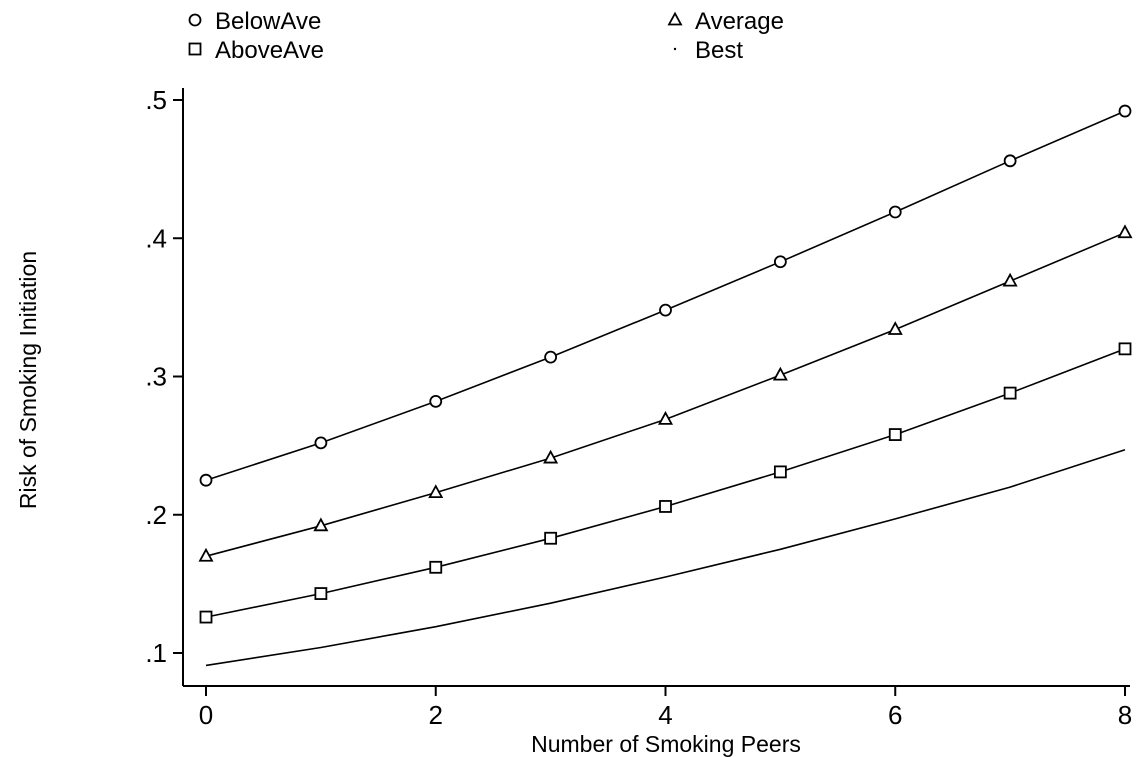  Describe the element at coordinates (436, 715) in the screenshot. I see `x-tick-label: 2` at that location.